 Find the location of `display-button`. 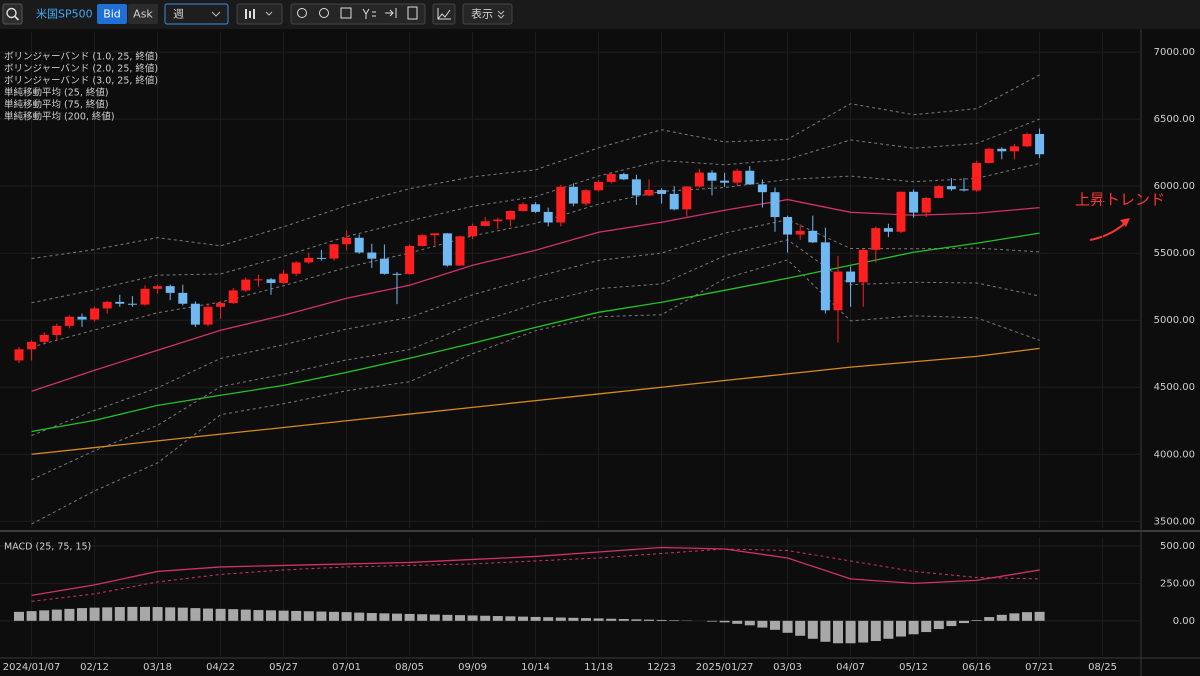

display-button is located at coordinates (487, 14).